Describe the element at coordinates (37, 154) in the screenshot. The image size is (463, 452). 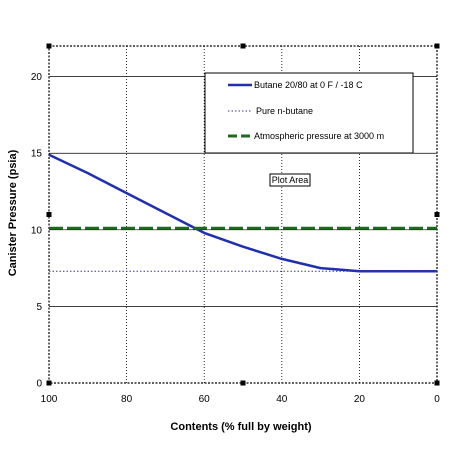
I see `y-tick-label: 15` at that location.